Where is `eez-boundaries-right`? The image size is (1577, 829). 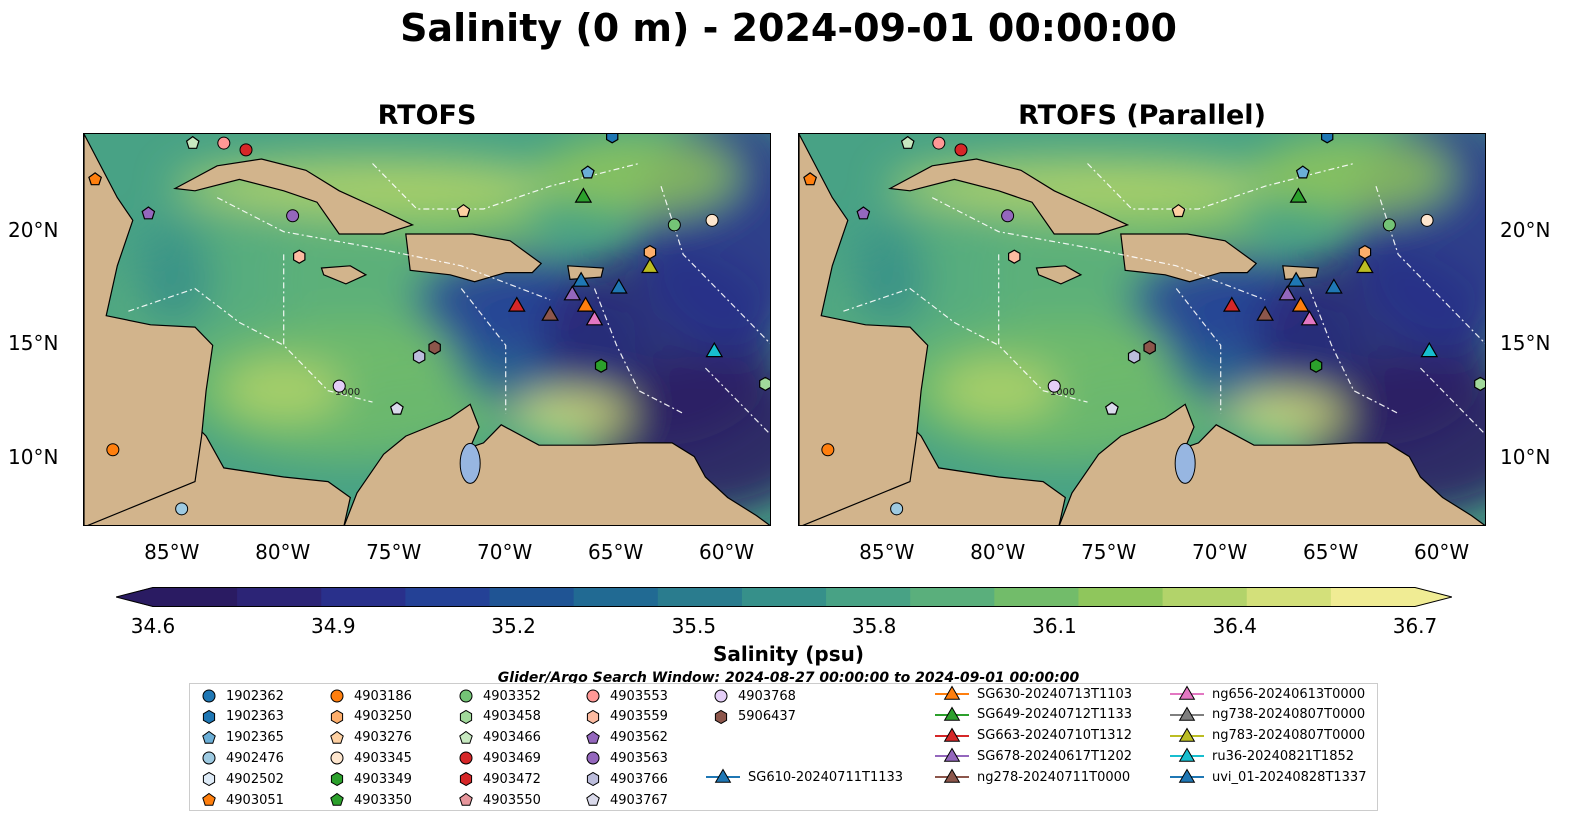
eez-boundaries-right is located at coordinates (1164, 298).